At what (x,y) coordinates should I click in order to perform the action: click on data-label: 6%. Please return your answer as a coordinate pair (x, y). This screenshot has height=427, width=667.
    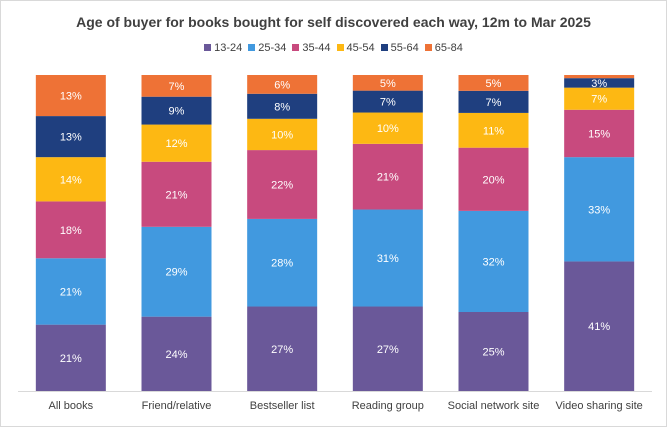
    Looking at the image, I should click on (282, 85).